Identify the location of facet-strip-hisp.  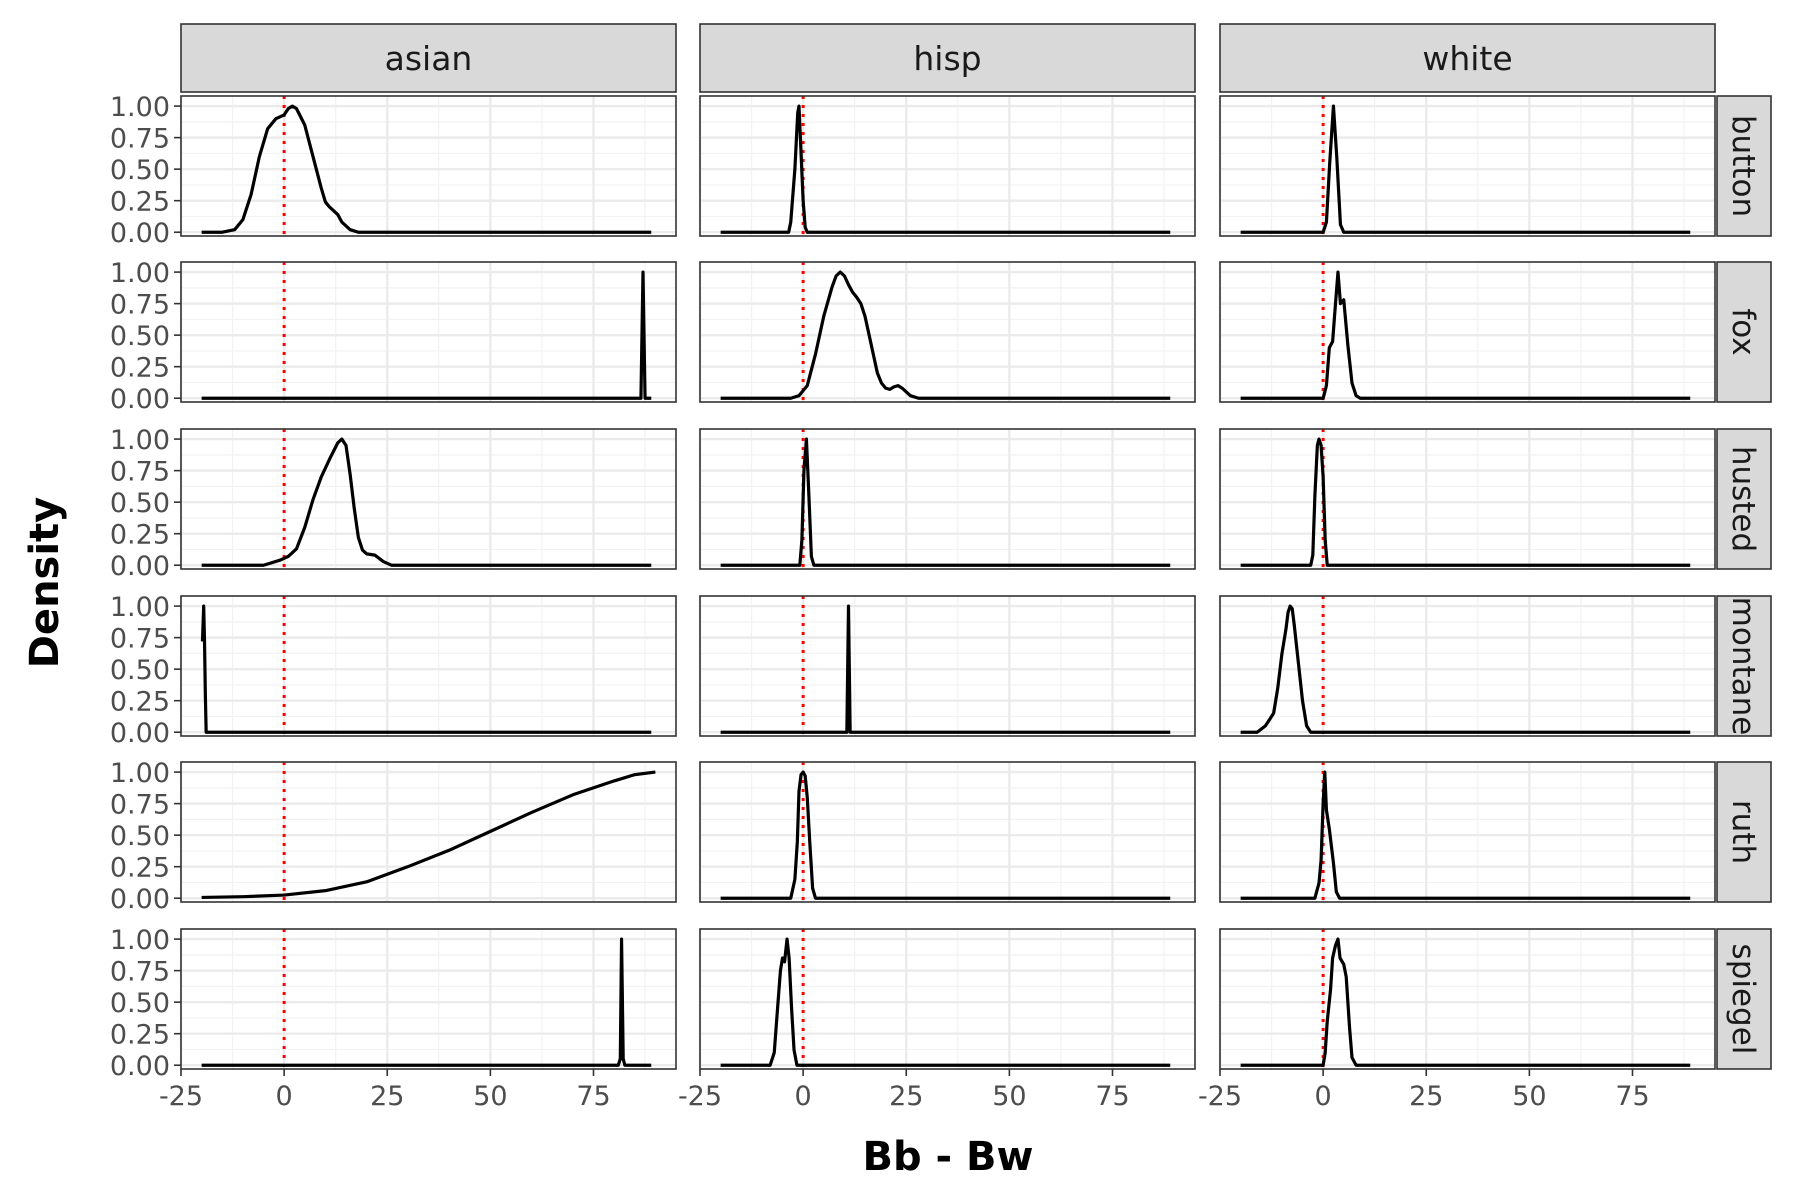
(947, 58).